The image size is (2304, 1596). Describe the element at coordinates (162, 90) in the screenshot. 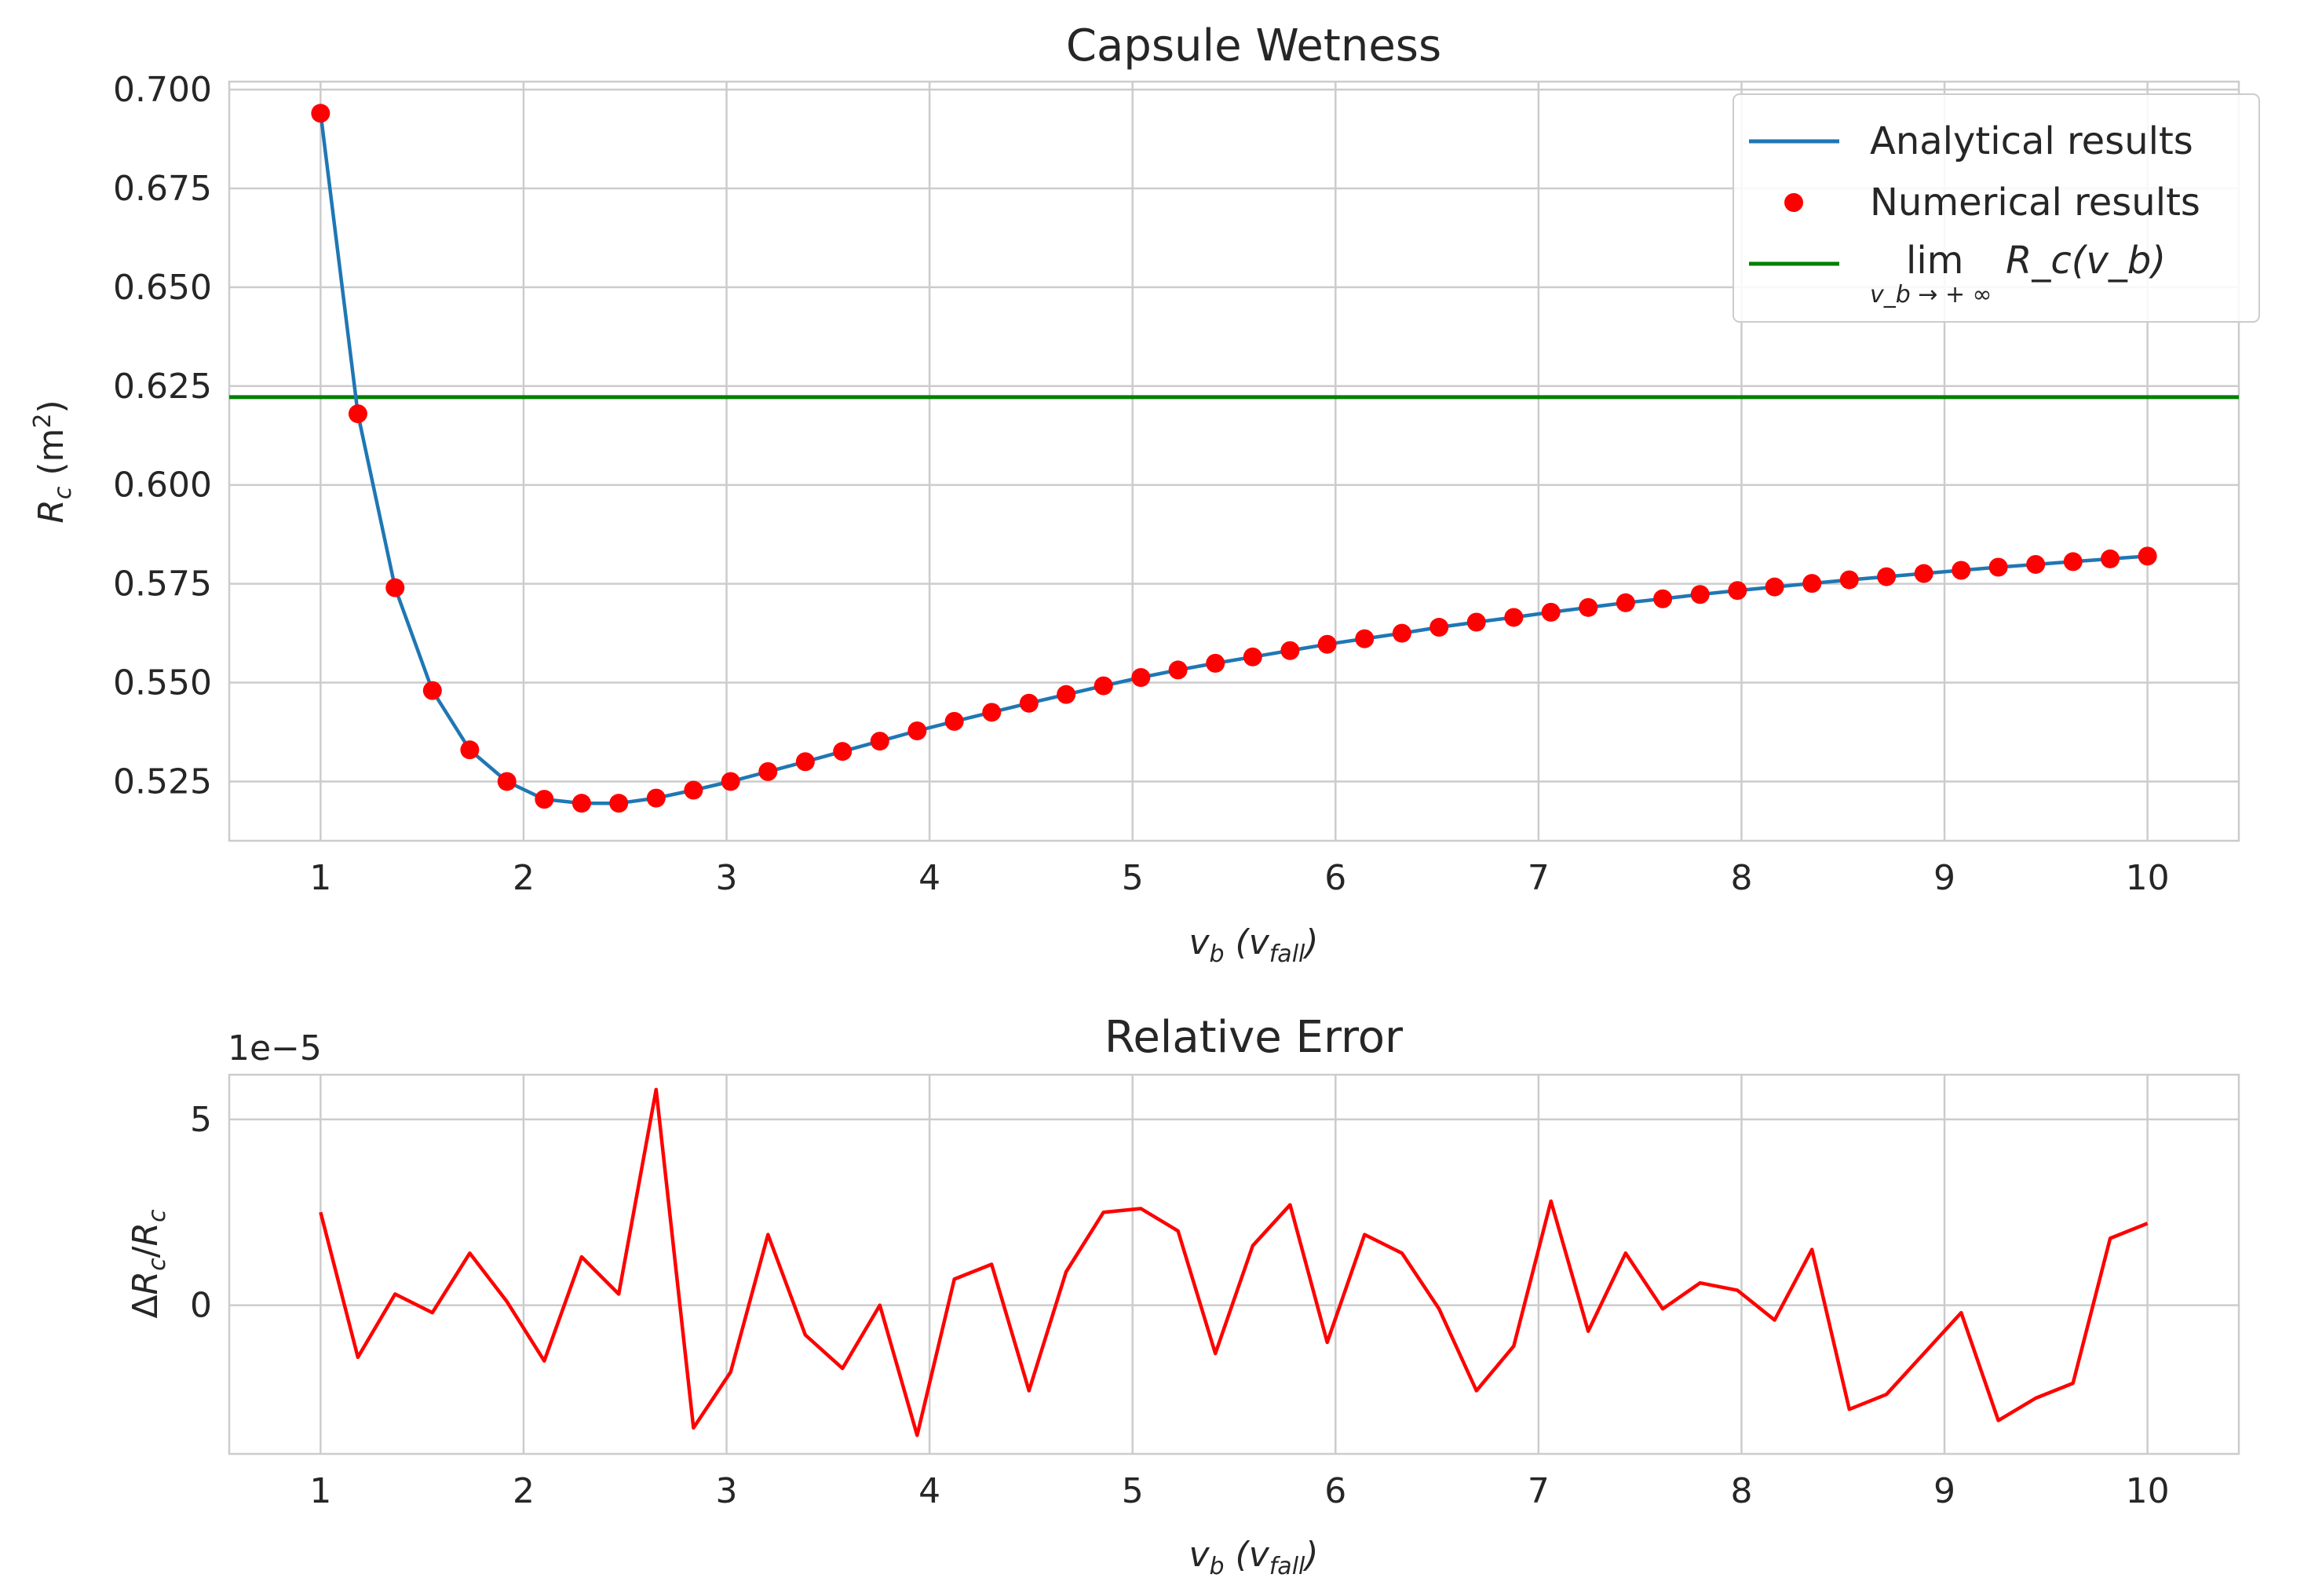

I see `y-tick-label: 0.700` at that location.